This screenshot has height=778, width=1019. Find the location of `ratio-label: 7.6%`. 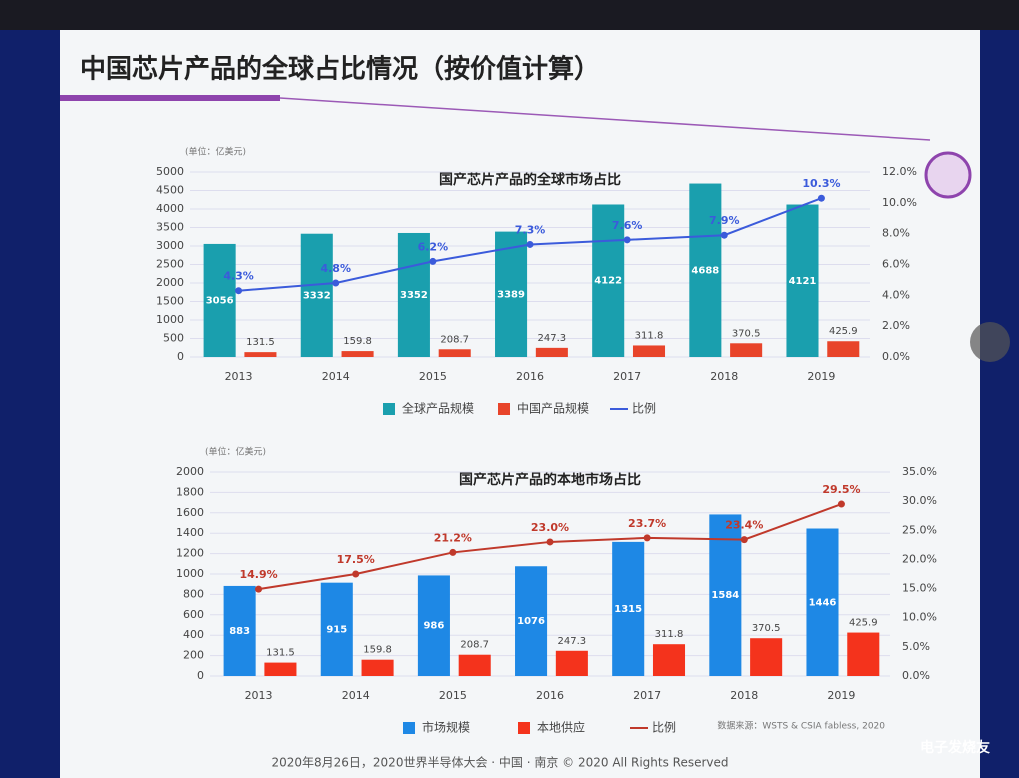

ratio-label: 7.6% is located at coordinates (627, 225).